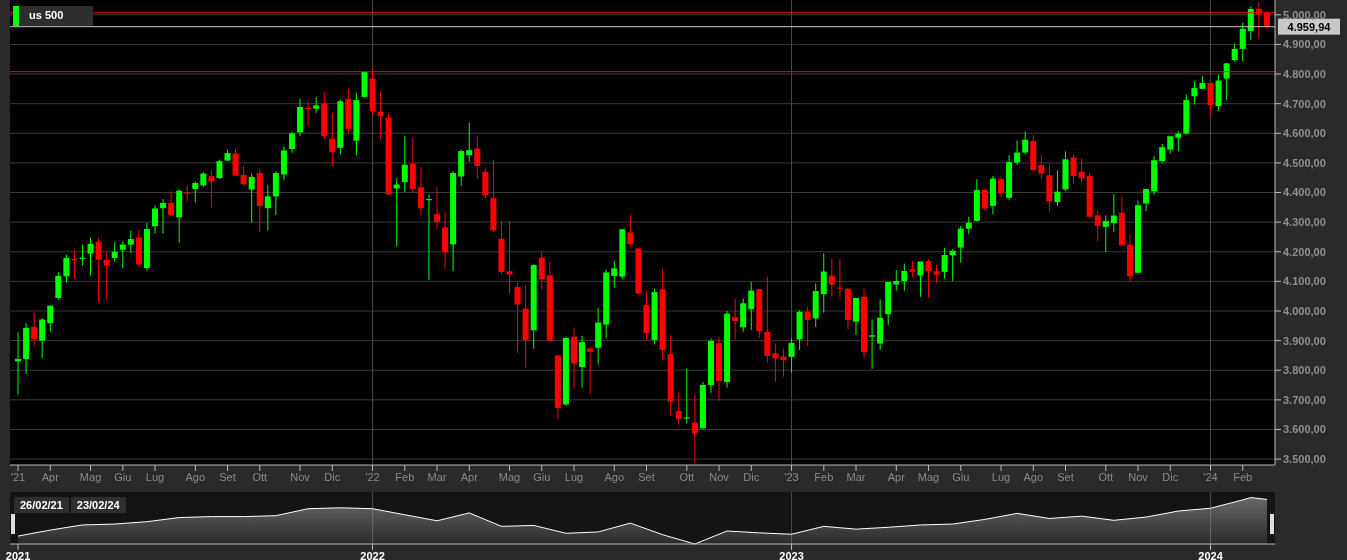  Describe the element at coordinates (1304, 103) in the screenshot. I see `y-tick-label: 4.700,00` at that location.